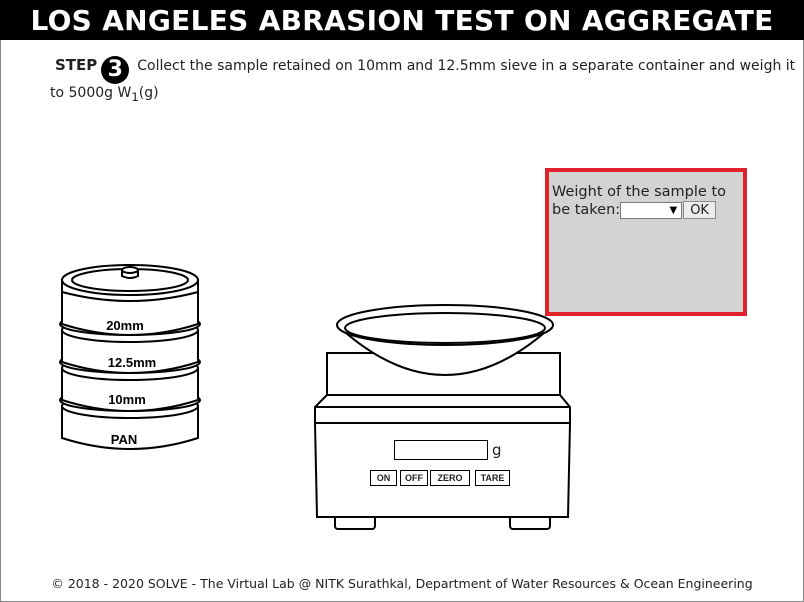 The image size is (804, 602). What do you see at coordinates (124, 439) in the screenshot?
I see `sieve-label: PAN` at bounding box center [124, 439].